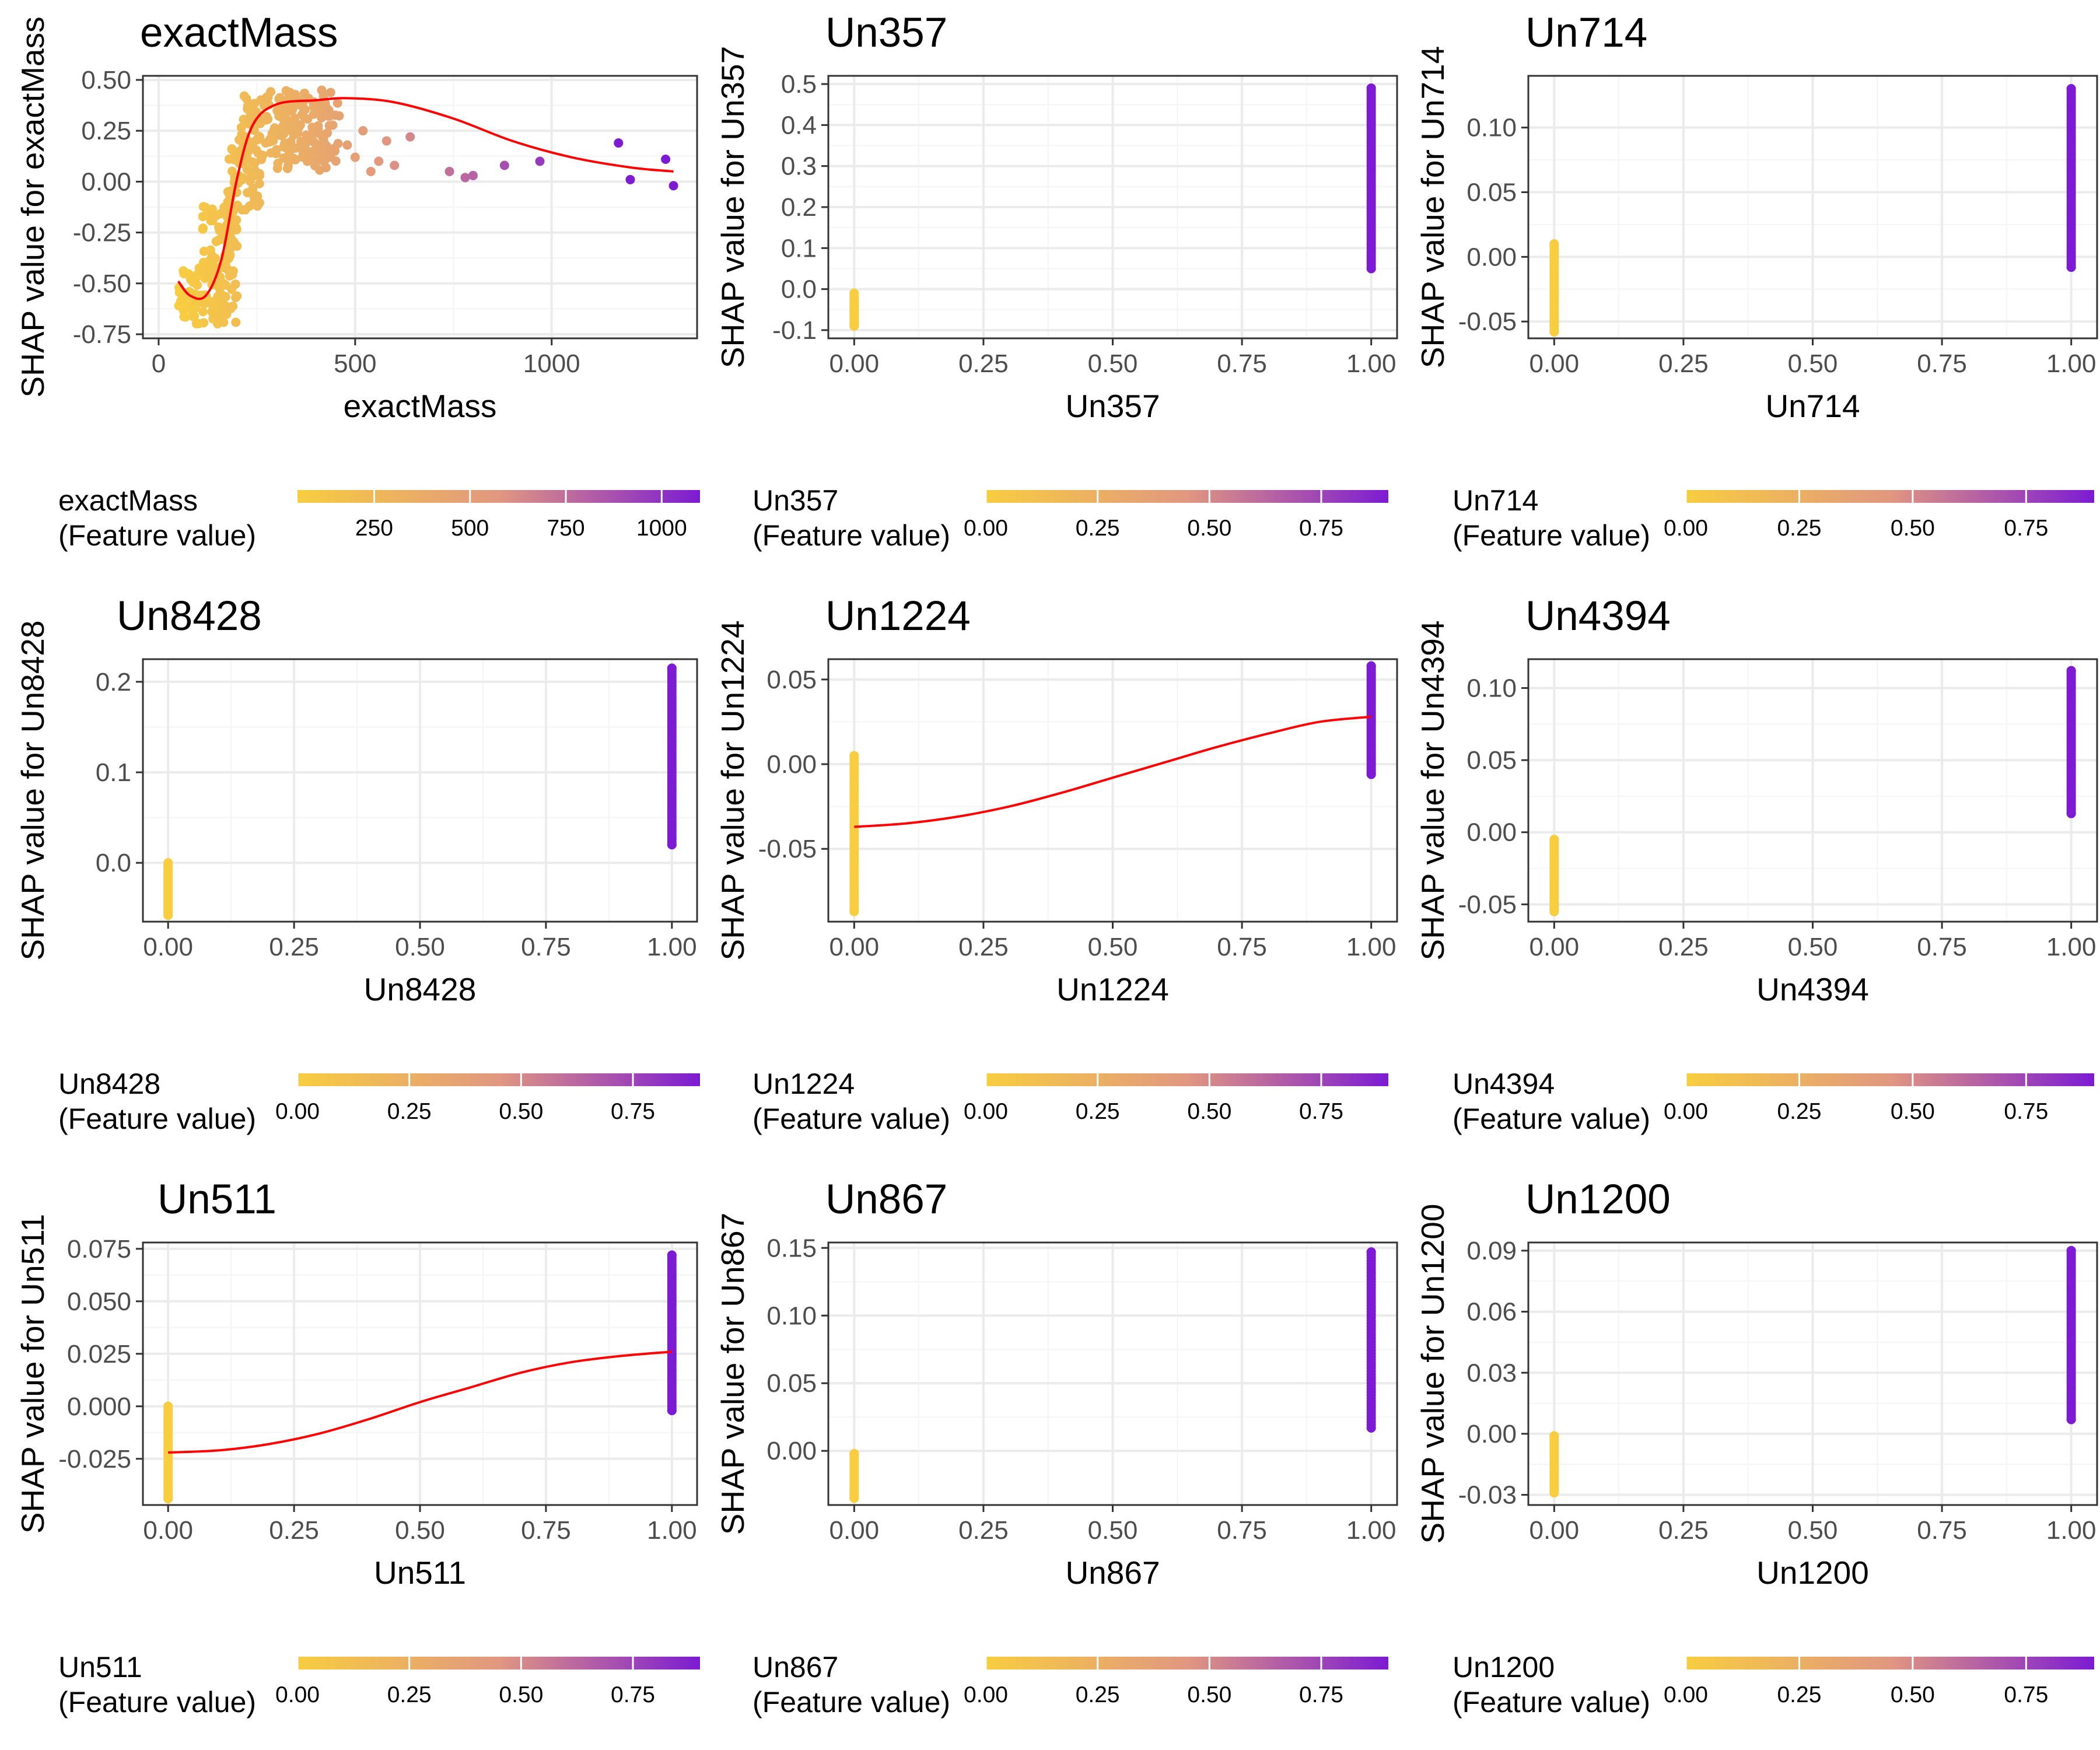 The height and width of the screenshot is (1750, 2100). I want to click on legend-title: Un1200, so click(1503, 1667).